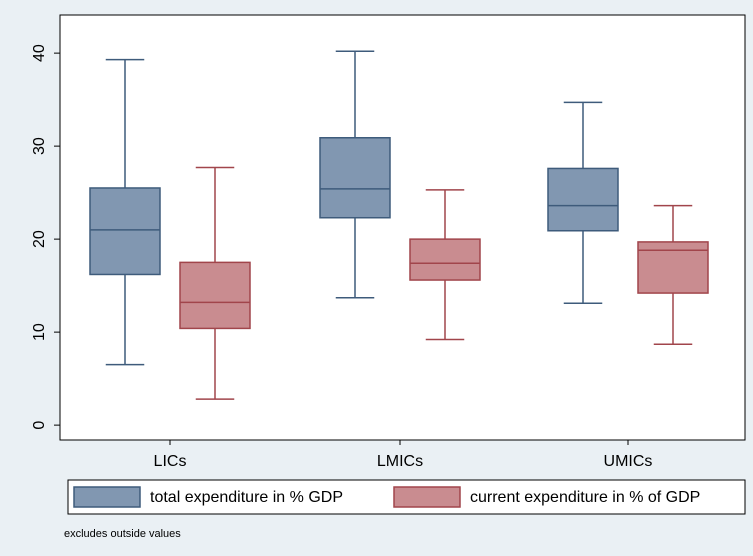  I want to click on y-tick-label: 10, so click(39, 332).